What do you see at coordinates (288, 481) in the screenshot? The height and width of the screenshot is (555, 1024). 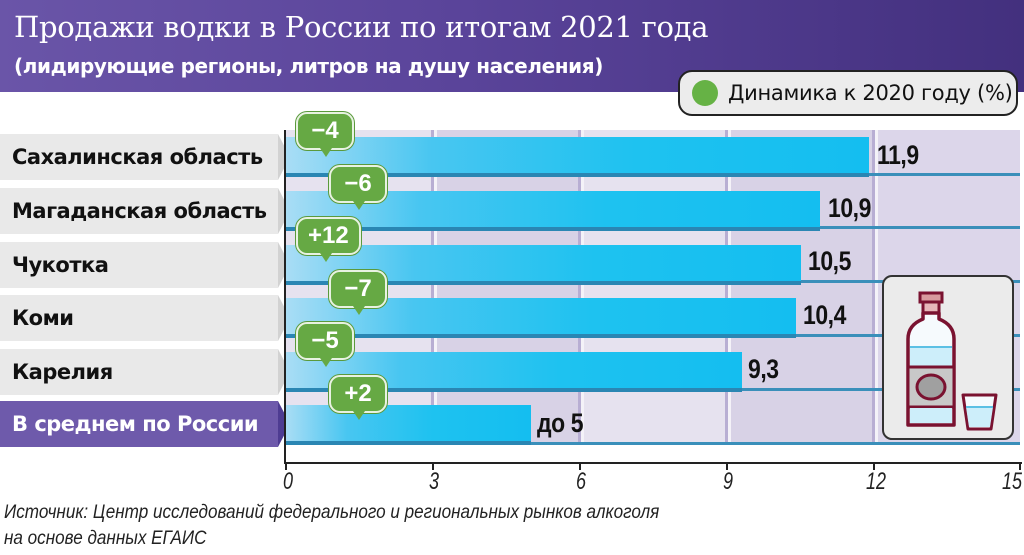 I see `x-tick-label: 0` at bounding box center [288, 481].